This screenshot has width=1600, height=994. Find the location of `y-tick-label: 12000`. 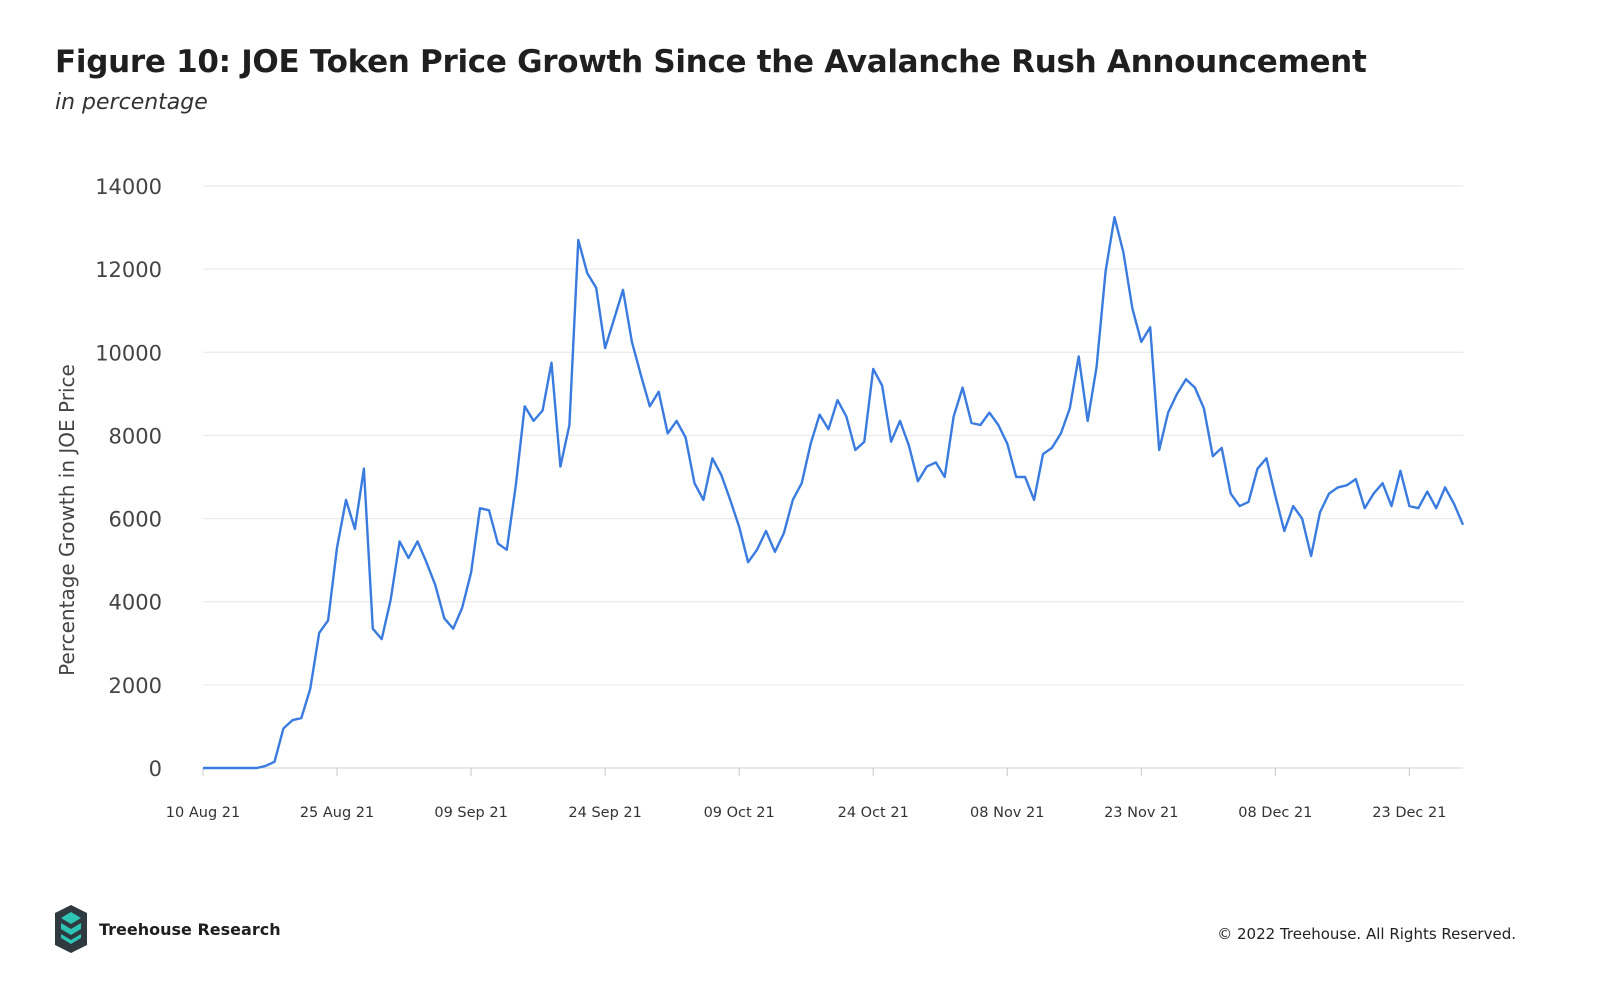

y-tick-label: 12000 is located at coordinates (128, 270).